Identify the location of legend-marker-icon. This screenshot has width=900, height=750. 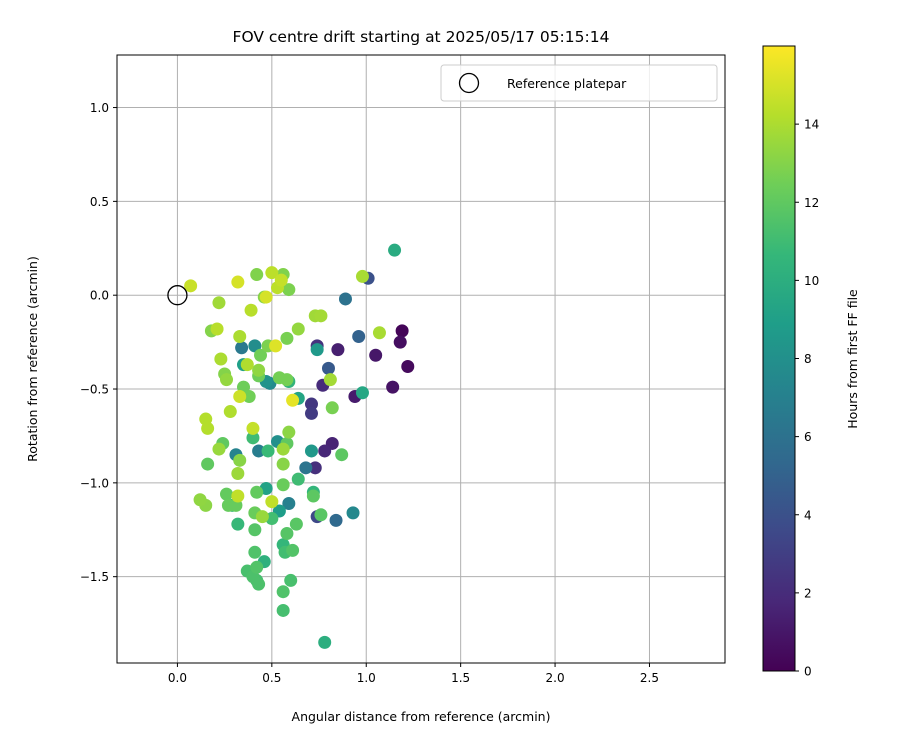
(469, 83).